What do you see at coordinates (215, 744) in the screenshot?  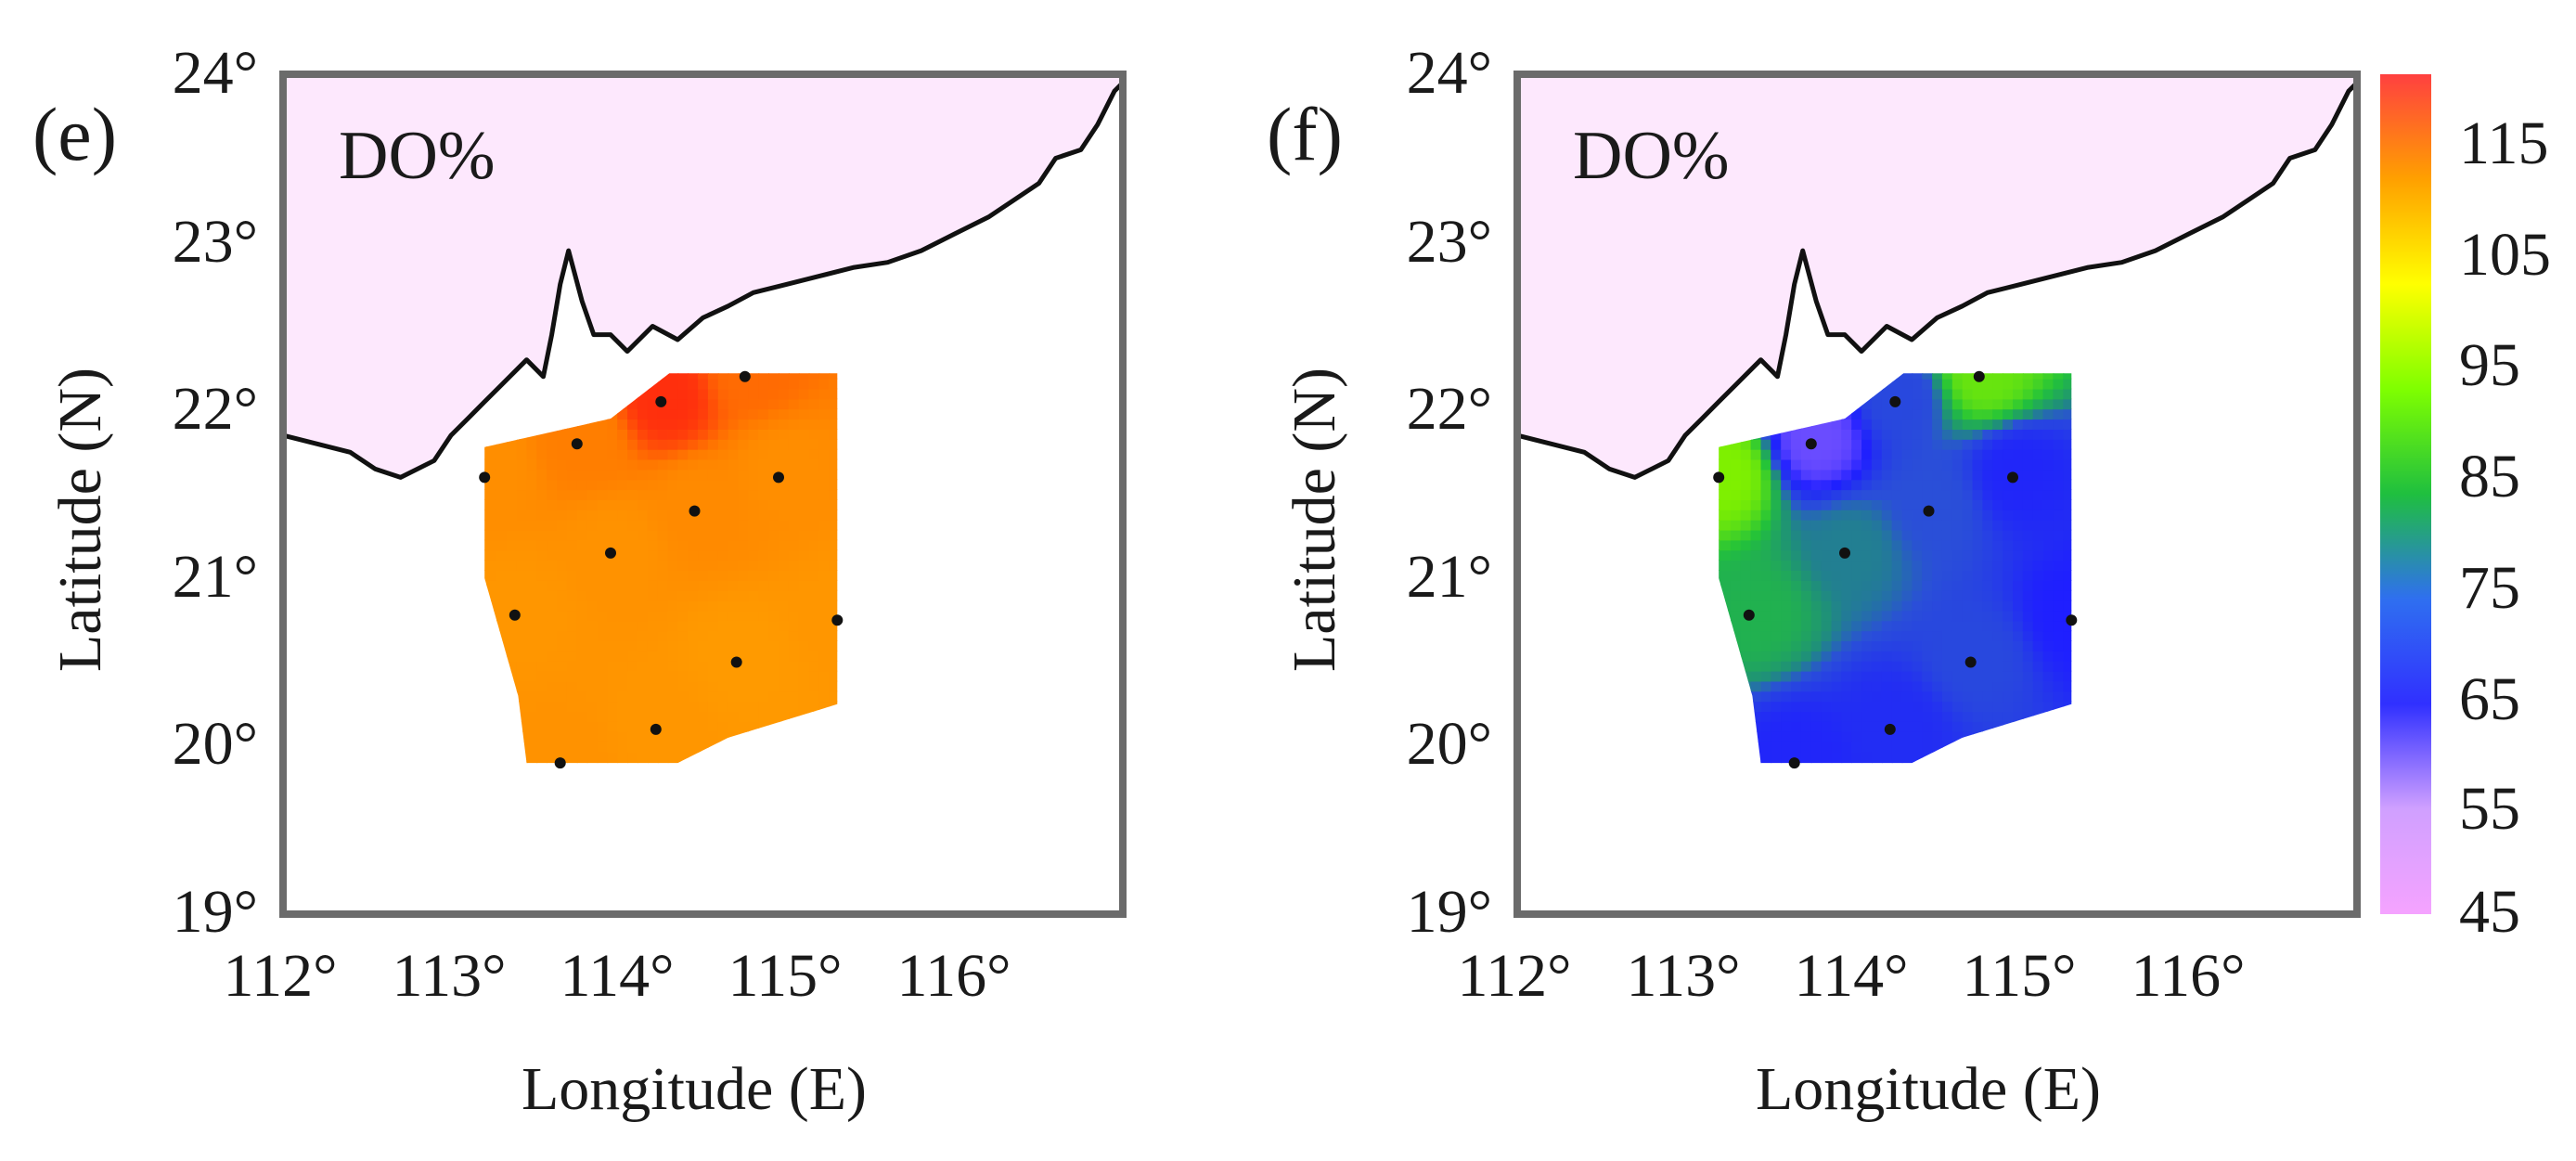 I see `y-tick: 20°` at bounding box center [215, 744].